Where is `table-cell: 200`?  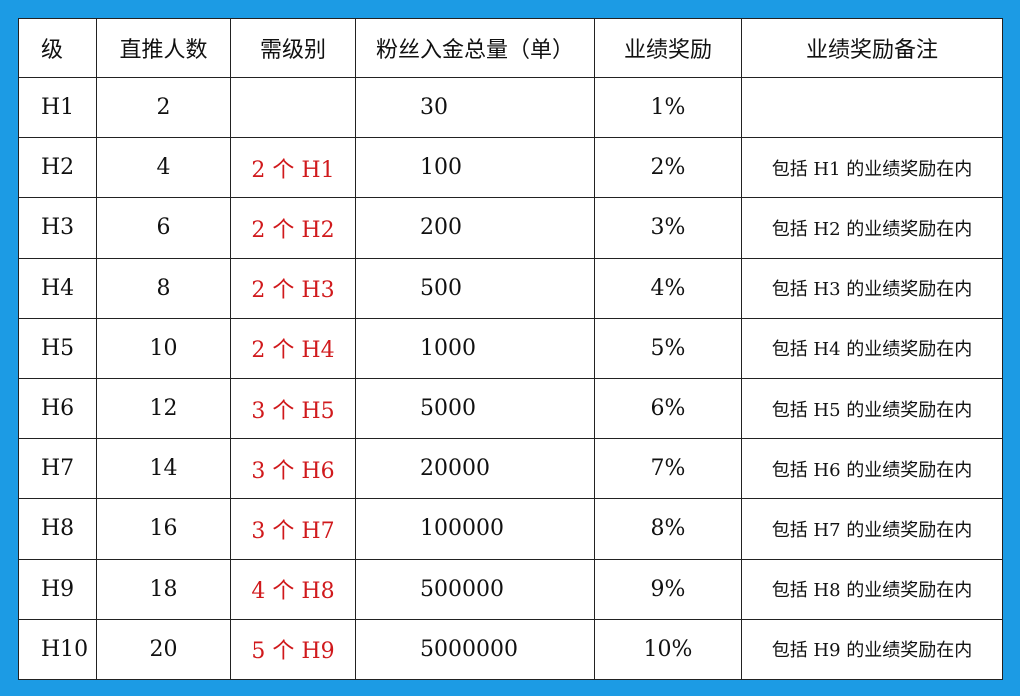
table-cell: 200 is located at coordinates (475, 228).